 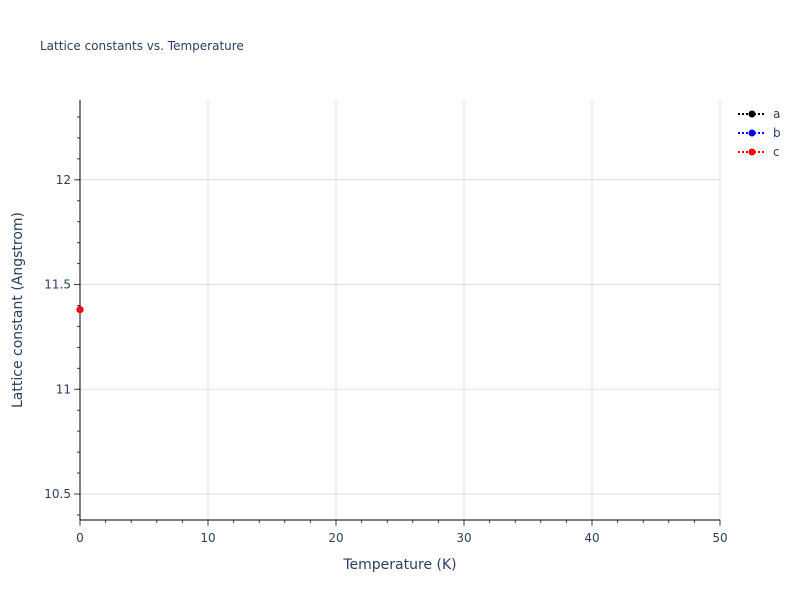 I want to click on y-axis-label: Lattice constant (Angstrom), so click(x=18, y=310).